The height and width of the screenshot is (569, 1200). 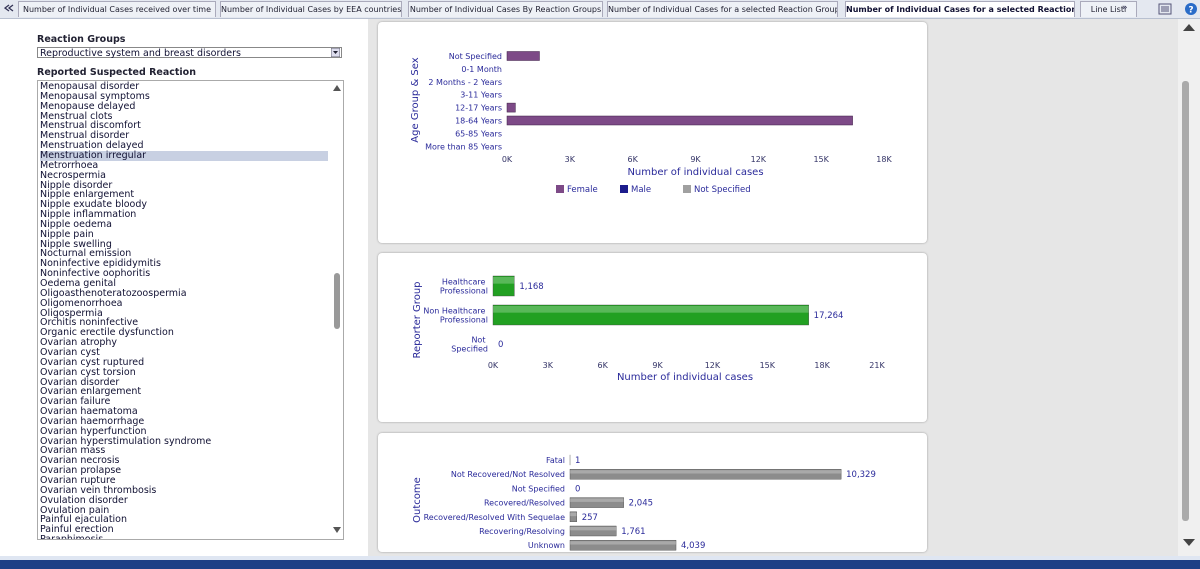 What do you see at coordinates (335, 52) in the screenshot?
I see `dropdown-arrow` at bounding box center [335, 52].